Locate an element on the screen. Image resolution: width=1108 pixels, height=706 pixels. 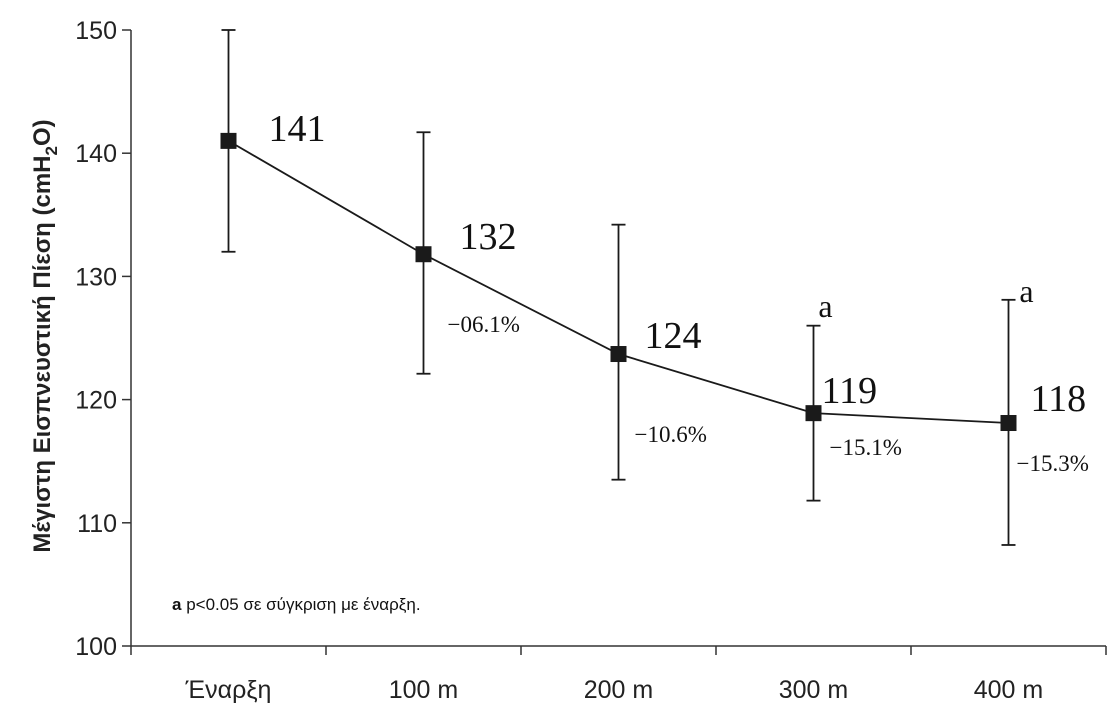
value-label: 124 is located at coordinates (673, 336).